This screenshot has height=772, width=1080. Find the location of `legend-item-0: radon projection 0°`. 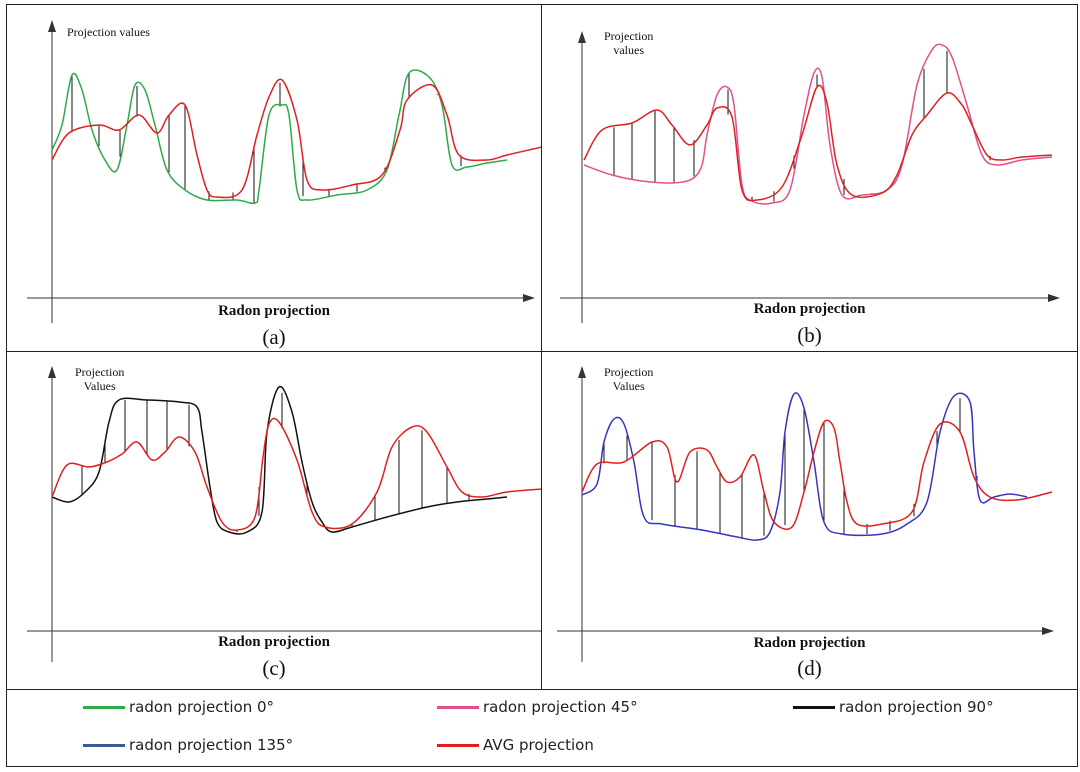

legend-item-0: radon projection 0° is located at coordinates (178, 707).